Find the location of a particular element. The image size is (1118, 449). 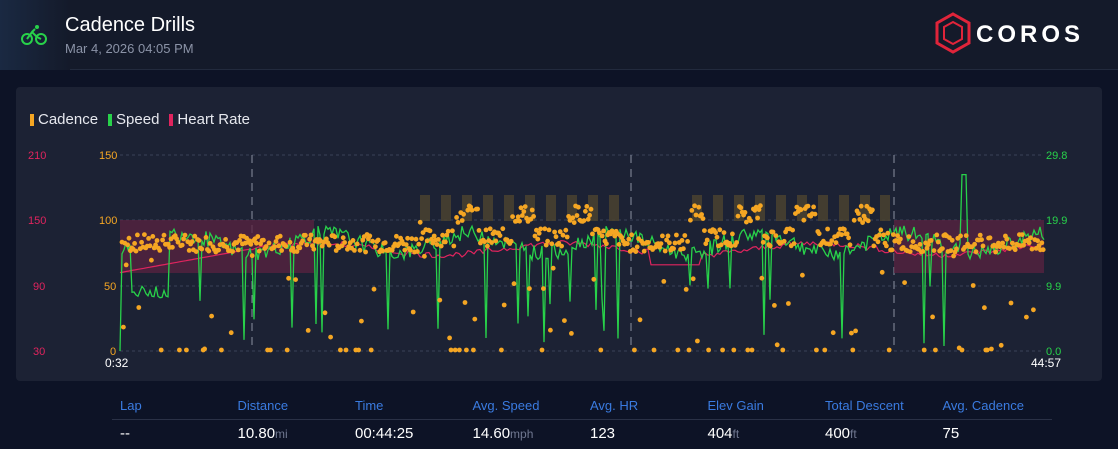

stat-unit-total-descent: ft is located at coordinates (853, 434).